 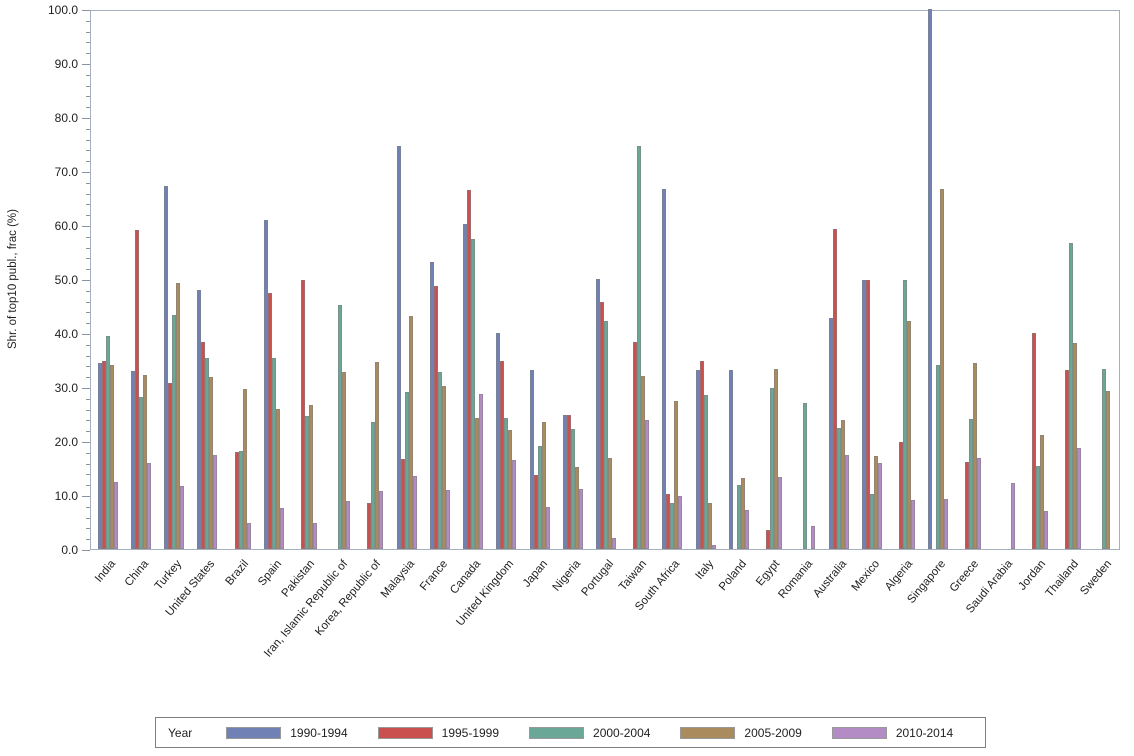 What do you see at coordinates (107, 442) in the screenshot?
I see `bar-india-2000-2004` at bounding box center [107, 442].